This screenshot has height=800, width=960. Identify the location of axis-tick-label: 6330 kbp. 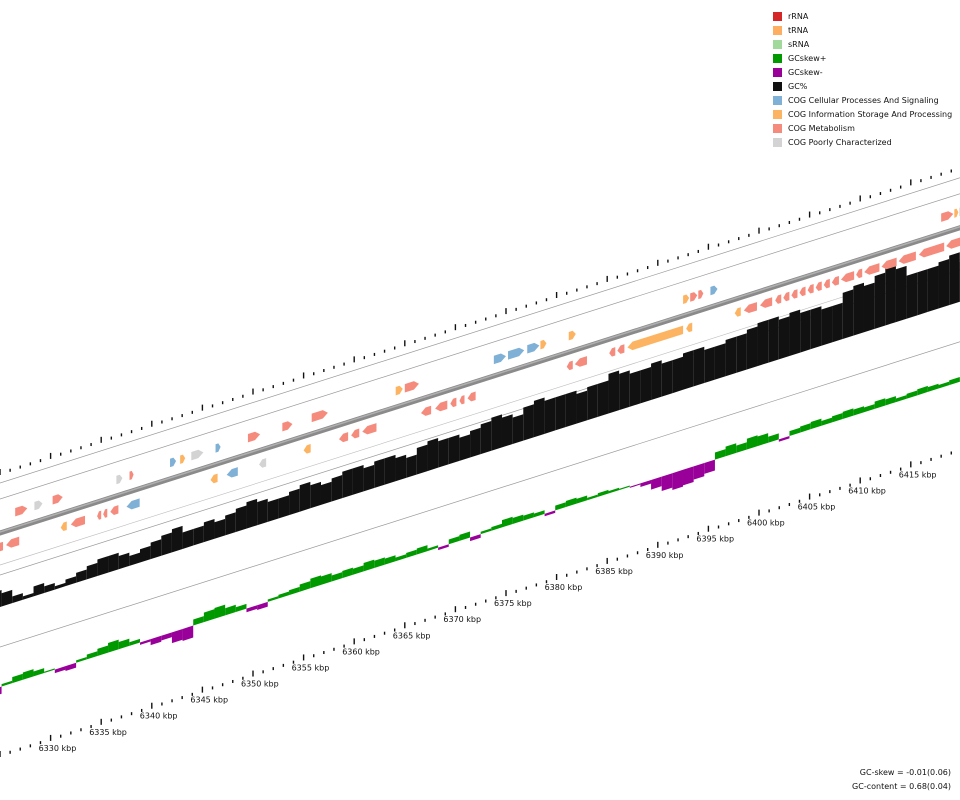
(58, 748).